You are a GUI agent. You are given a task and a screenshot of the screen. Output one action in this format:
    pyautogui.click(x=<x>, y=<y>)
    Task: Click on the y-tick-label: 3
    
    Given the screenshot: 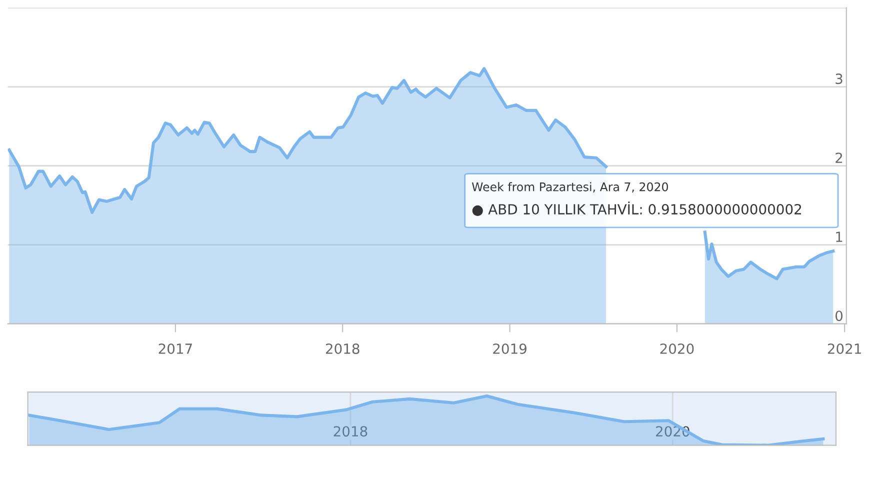 What is the action you would take?
    pyautogui.click(x=839, y=79)
    